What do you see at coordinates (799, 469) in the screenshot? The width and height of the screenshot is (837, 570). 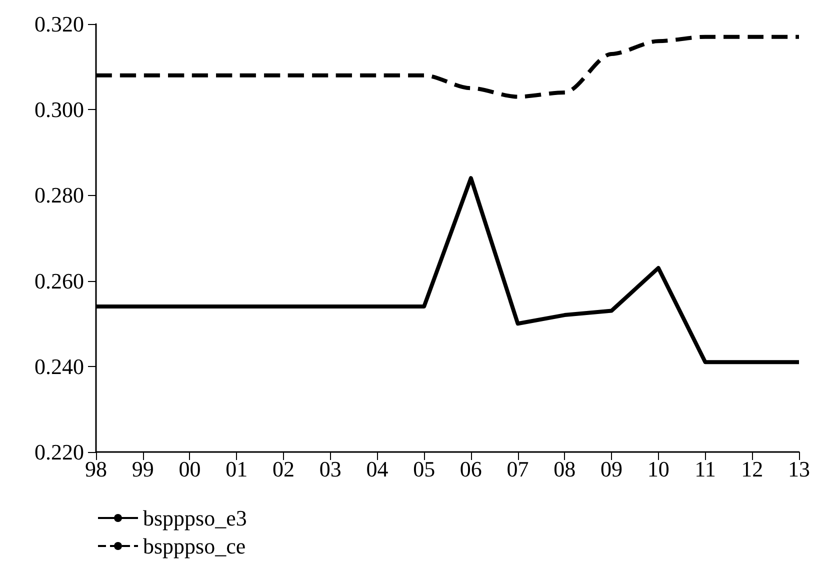 I see `x-tick-label: 13` at bounding box center [799, 469].